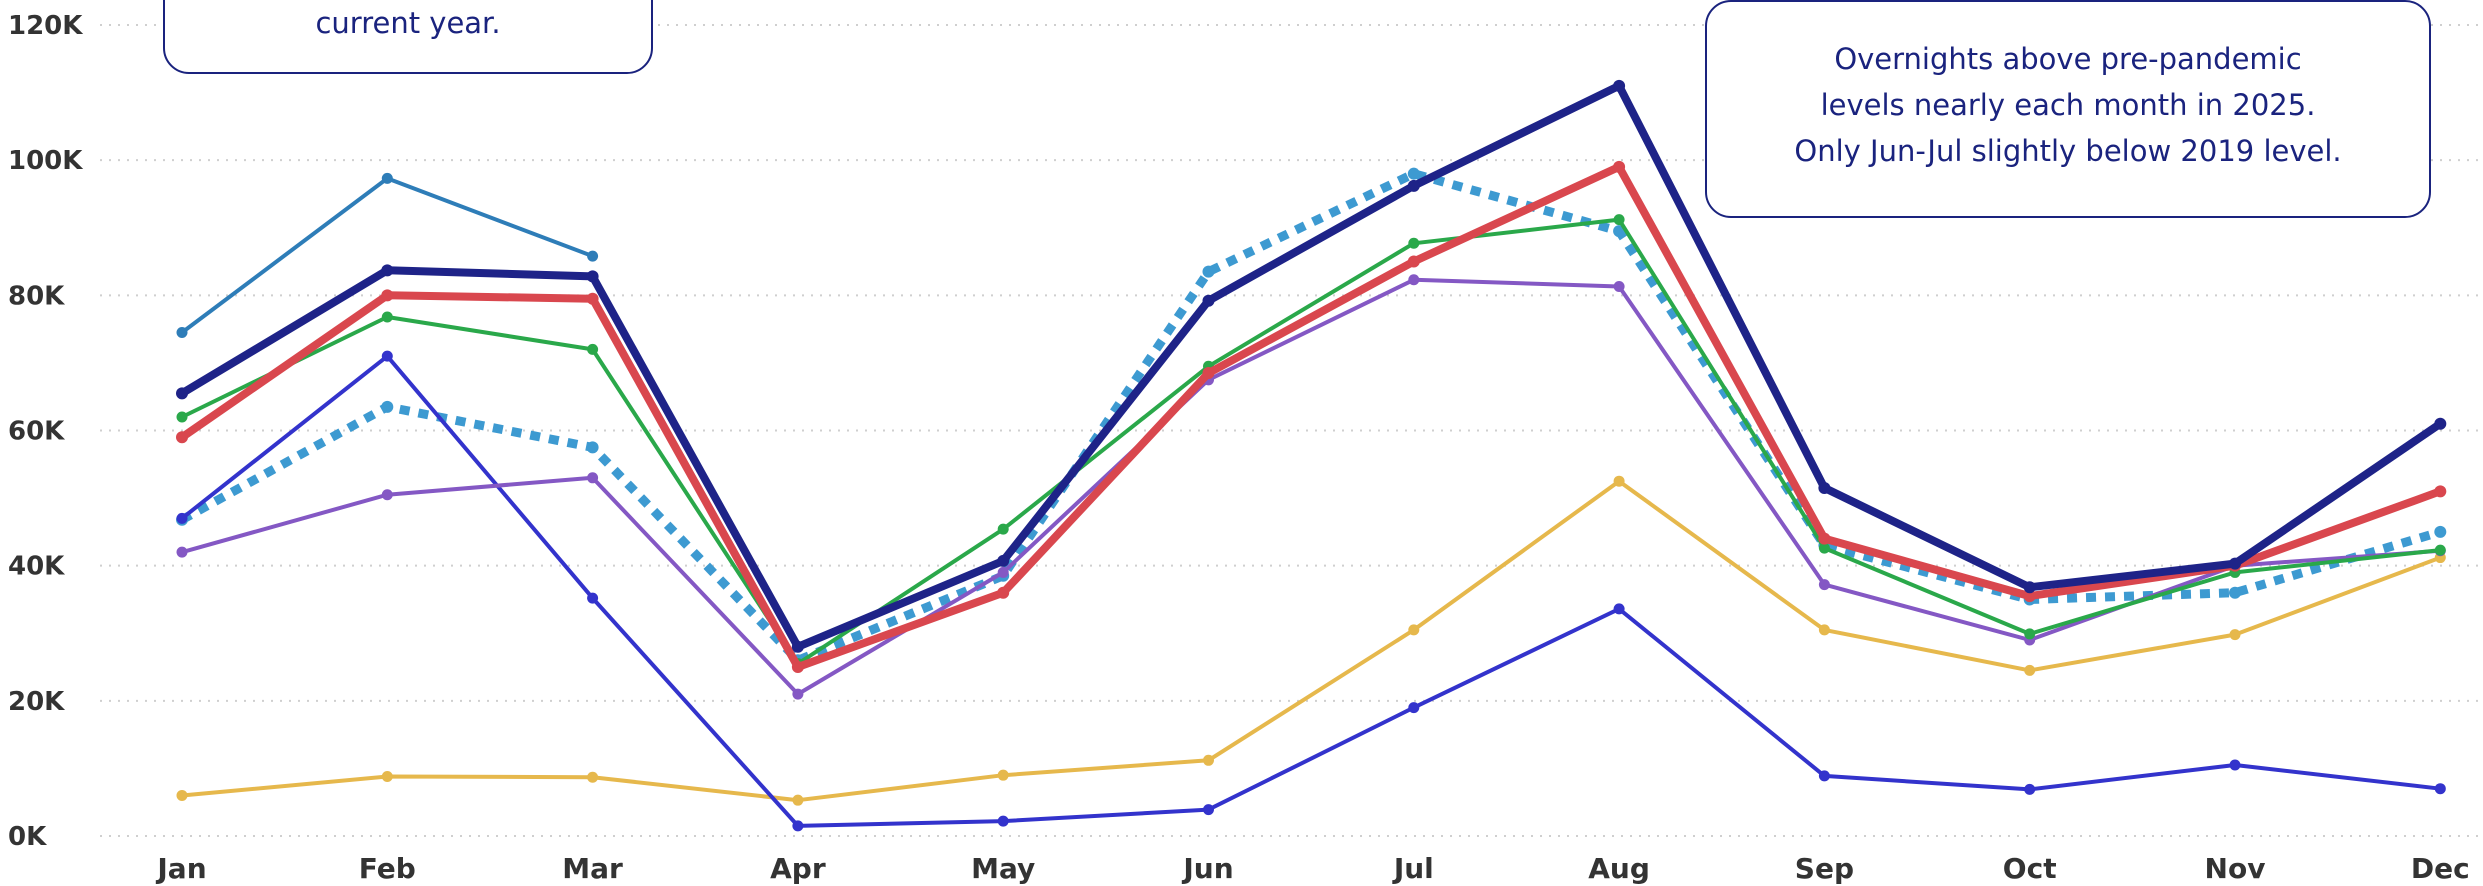 This screenshot has height=886, width=2483. I want to click on y-tick-label: 100K, so click(45, 161).